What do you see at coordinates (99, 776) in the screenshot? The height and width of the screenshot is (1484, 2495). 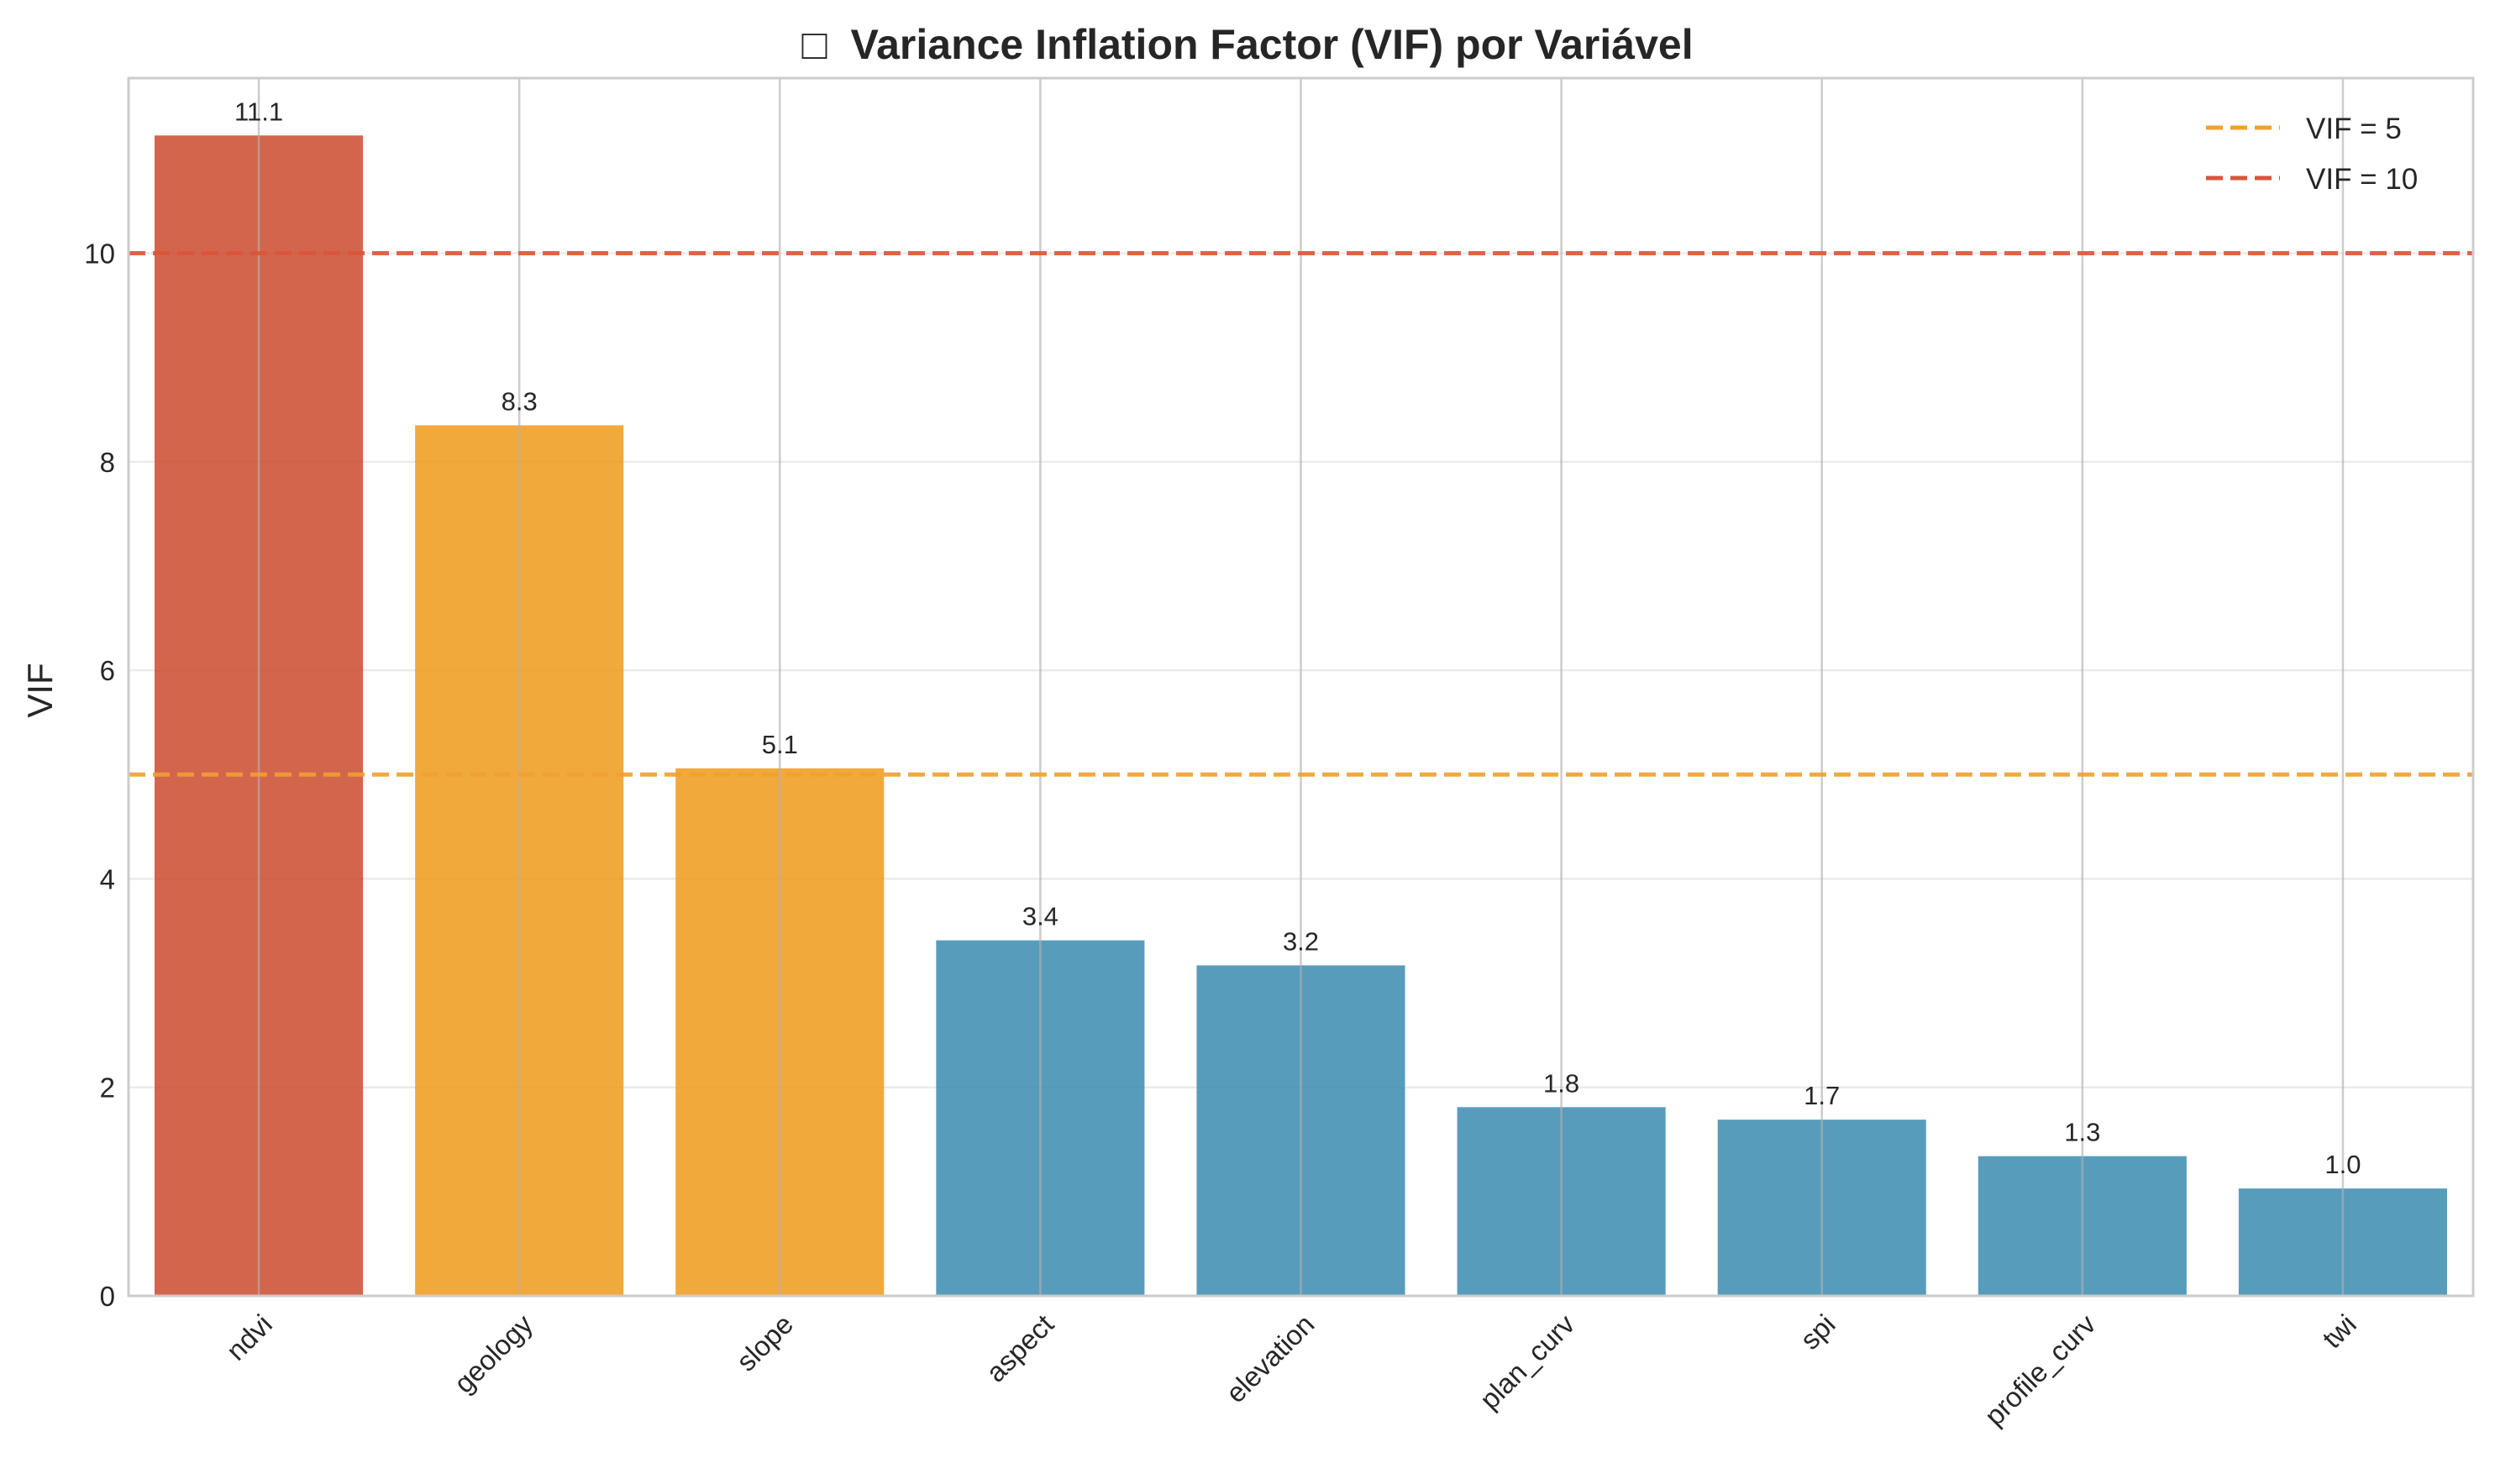 I see `y-tick-labels: 0 2 4 6 8 10` at bounding box center [99, 776].